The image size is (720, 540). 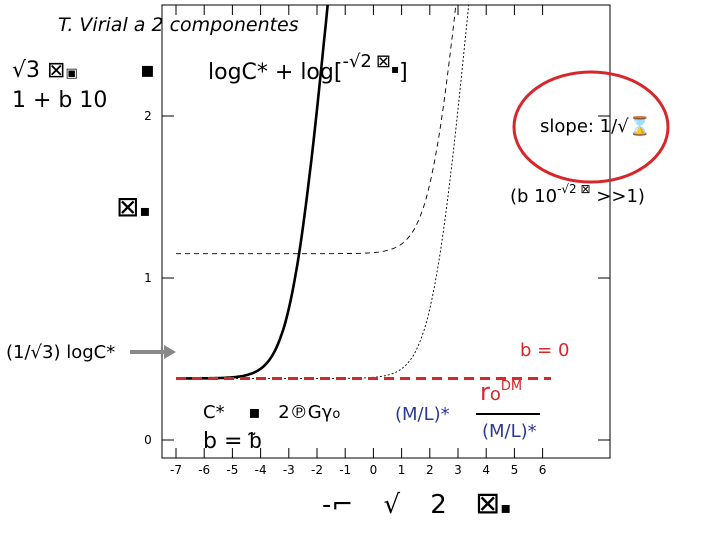 What do you see at coordinates (145, 210) in the screenshot?
I see `yaxis-label-sub: ▪` at bounding box center [145, 210].